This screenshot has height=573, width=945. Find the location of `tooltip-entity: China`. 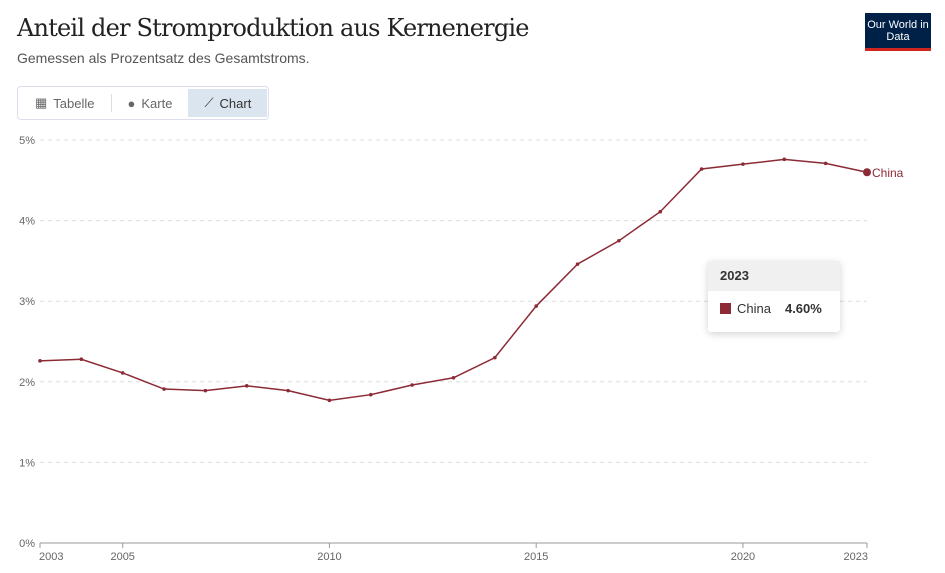

tooltip-entity: China is located at coordinates (754, 308).